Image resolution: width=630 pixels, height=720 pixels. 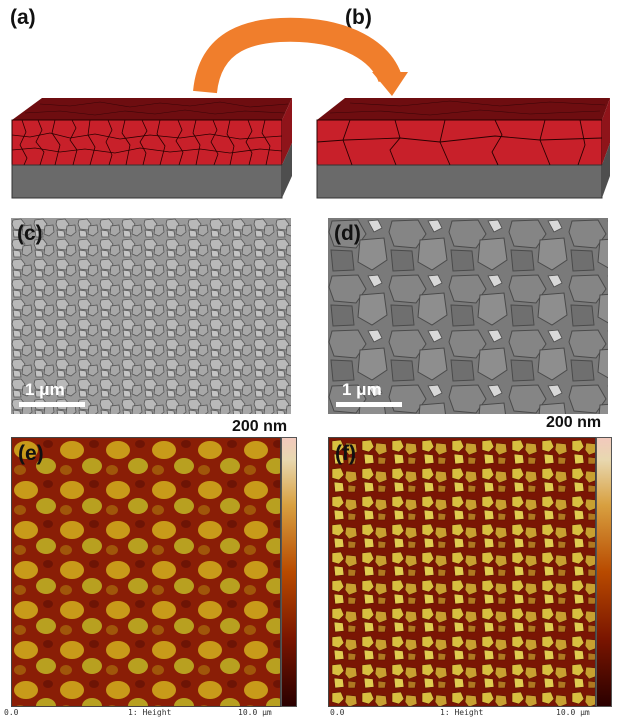 I want to click on axis-start-f: 0.0, so click(x=337, y=712).